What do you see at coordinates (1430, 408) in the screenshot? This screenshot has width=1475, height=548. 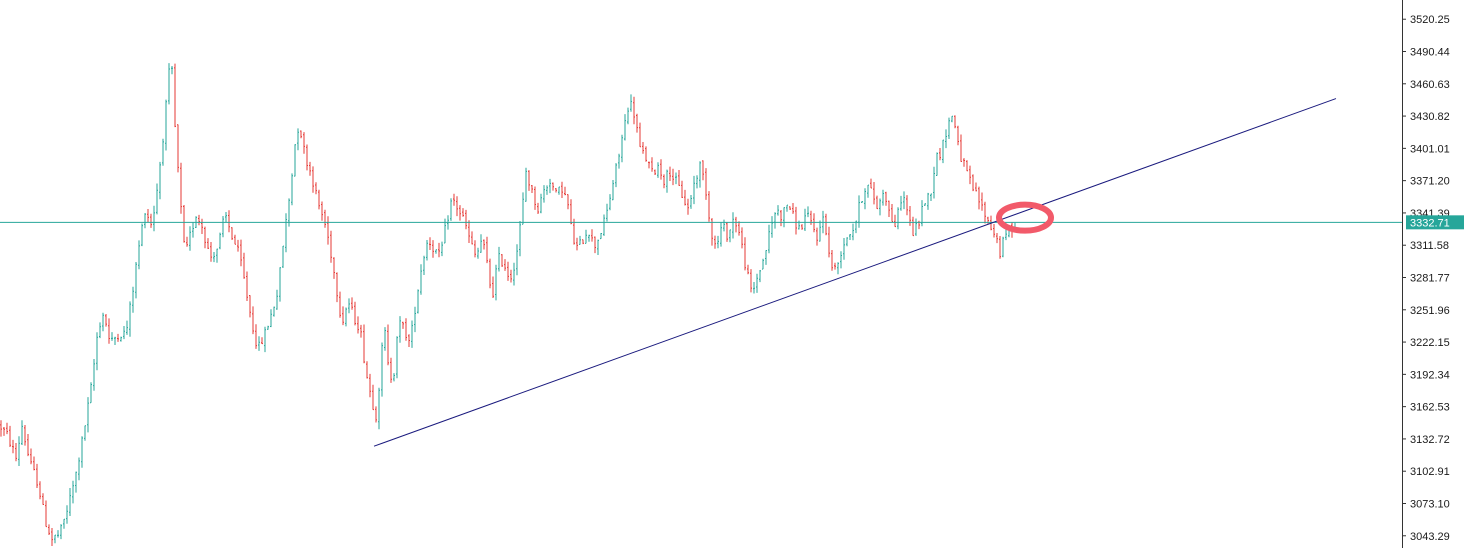 I see `price-tick-label: 3162.53` at bounding box center [1430, 408].